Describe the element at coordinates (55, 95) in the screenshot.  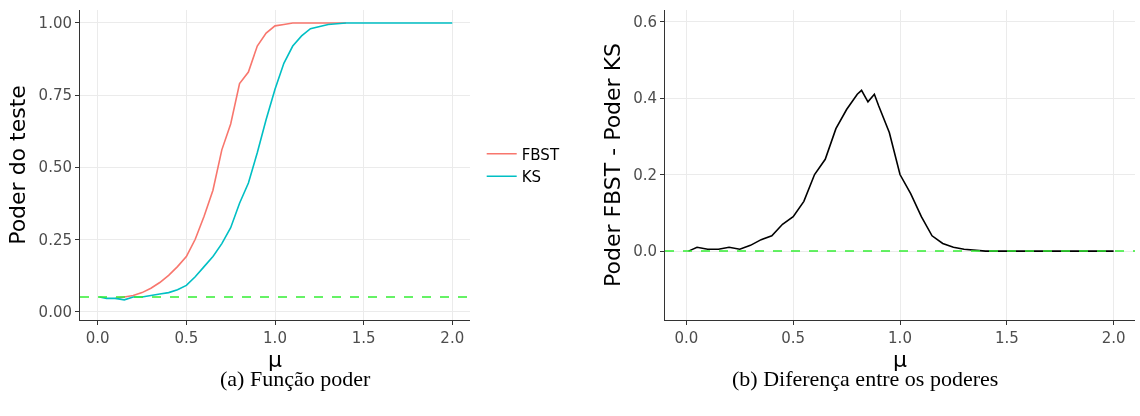
I see `y-tick-label: 0.75` at that location.